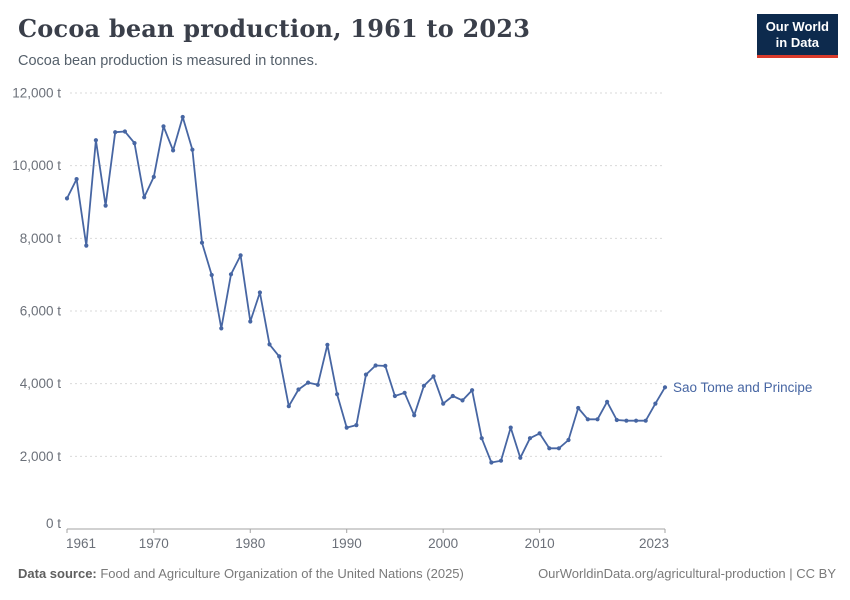 This screenshot has height=600, width=850. Describe the element at coordinates (654, 543) in the screenshot. I see `x-tick-label: 2023` at that location.